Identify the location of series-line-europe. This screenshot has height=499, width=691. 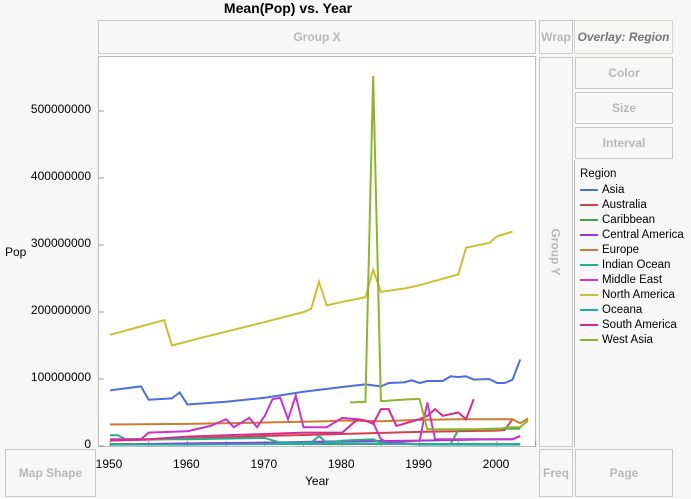
(319, 421).